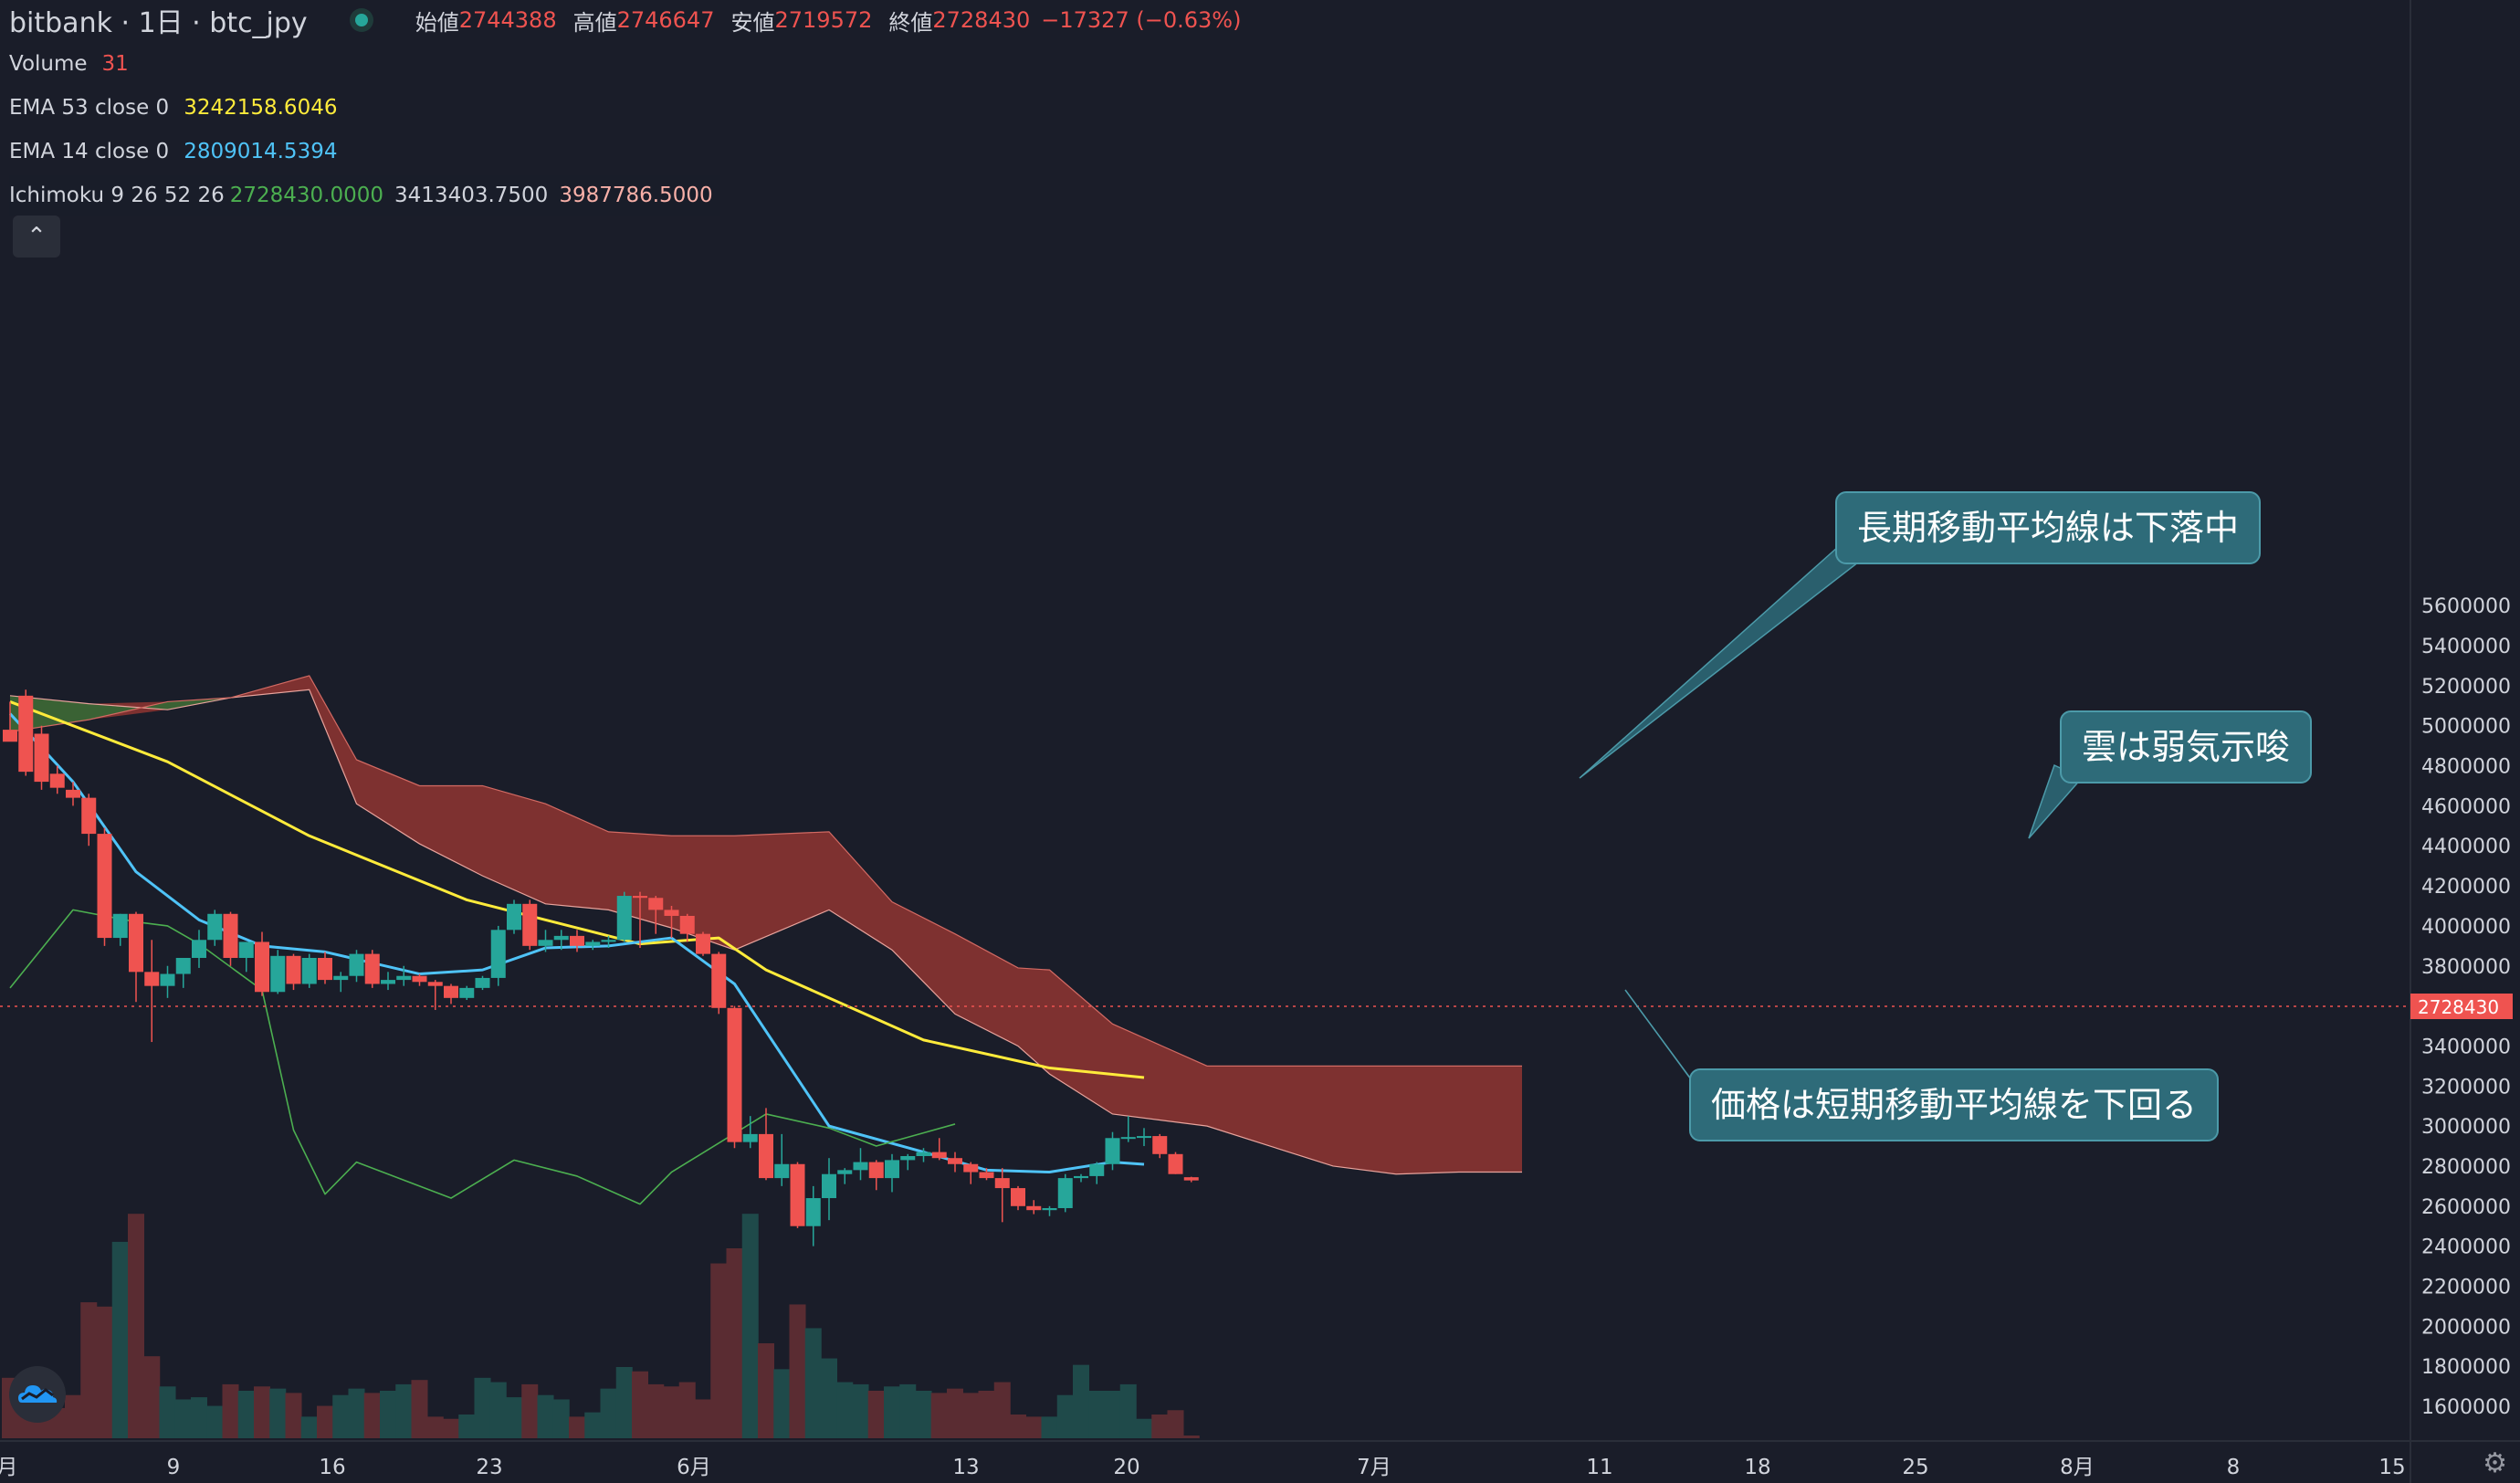 This screenshot has height=1483, width=2520. I want to click on time-tick-label: 23, so click(489, 1468).